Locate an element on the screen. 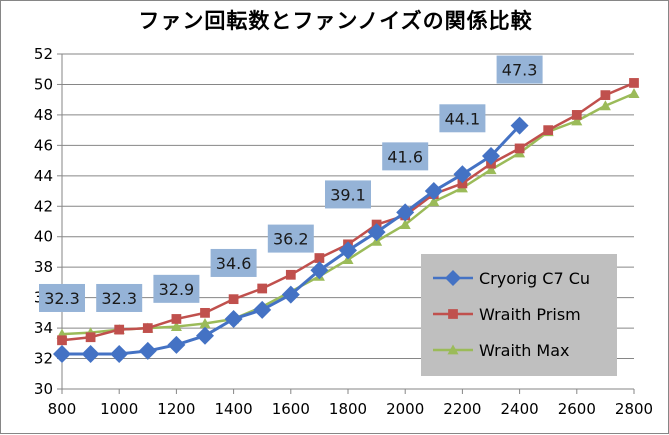 This screenshot has width=669, height=435. data-label-text: 41.6 is located at coordinates (405, 156).